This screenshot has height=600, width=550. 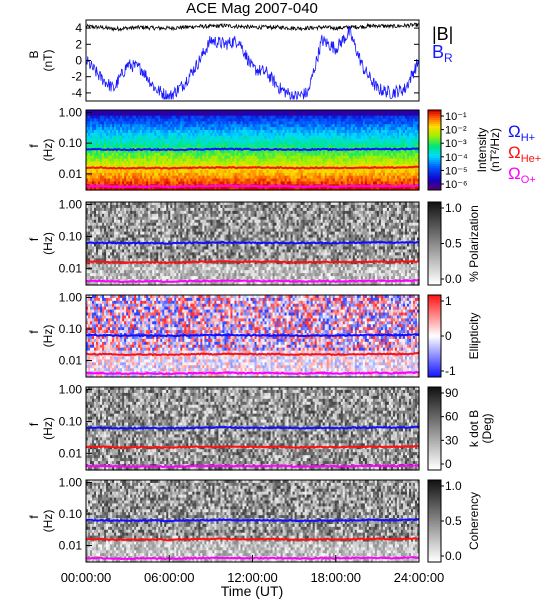 I want to click on colorbar-tick-label: -1, so click(x=450, y=371).